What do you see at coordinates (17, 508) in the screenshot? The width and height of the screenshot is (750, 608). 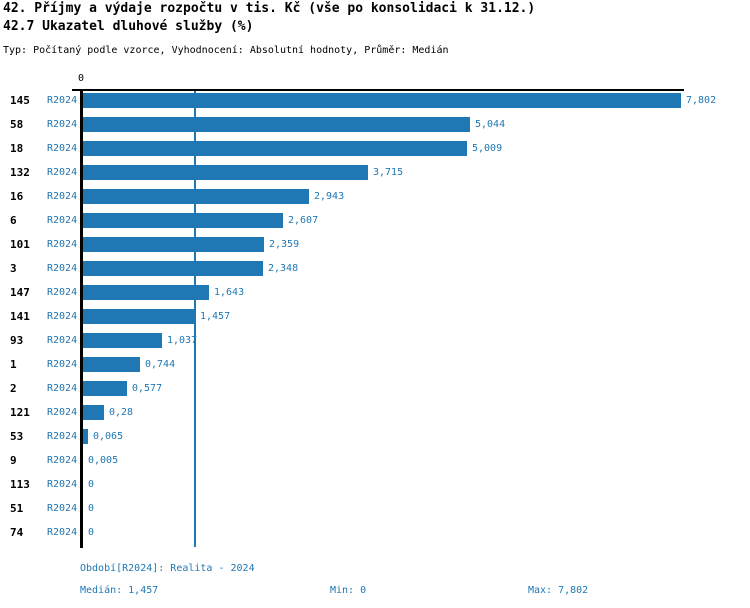 I see `row-category-label: 51` at bounding box center [17, 508].